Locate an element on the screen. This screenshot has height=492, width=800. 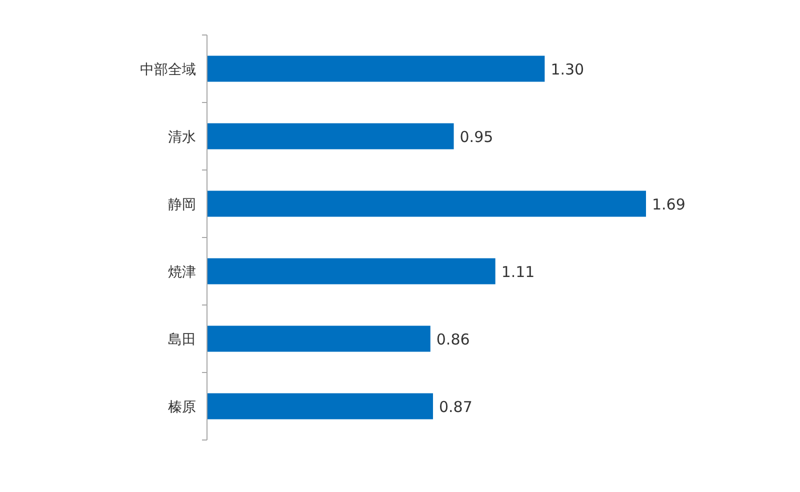
y-tick-label: 焼津 is located at coordinates (182, 272).